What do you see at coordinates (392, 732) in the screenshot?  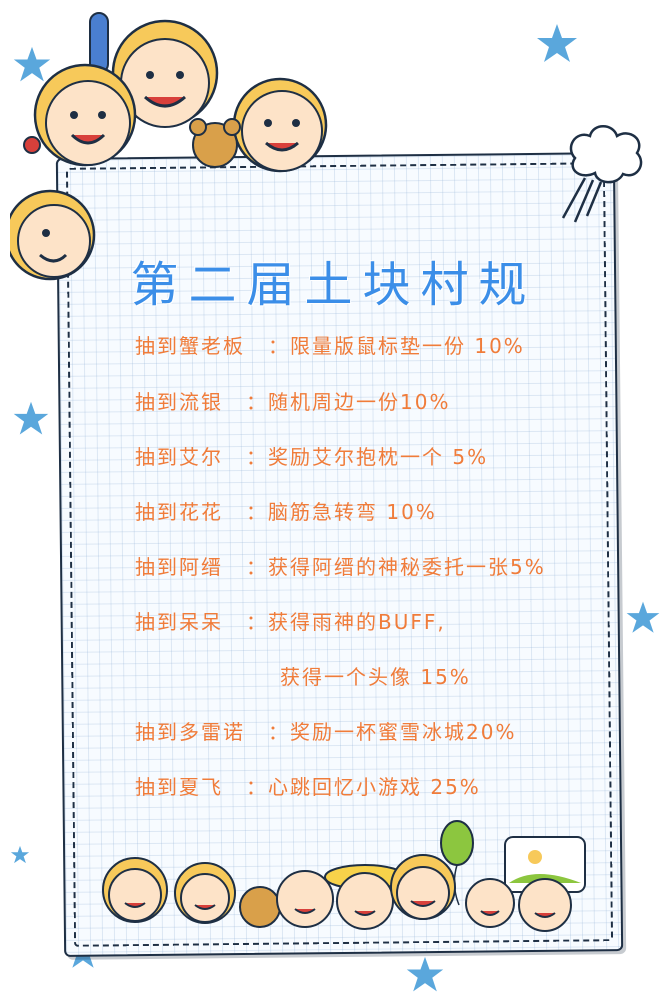 I see `rule-prize: ：奖励一杯蜜雪冰城20%` at bounding box center [392, 732].